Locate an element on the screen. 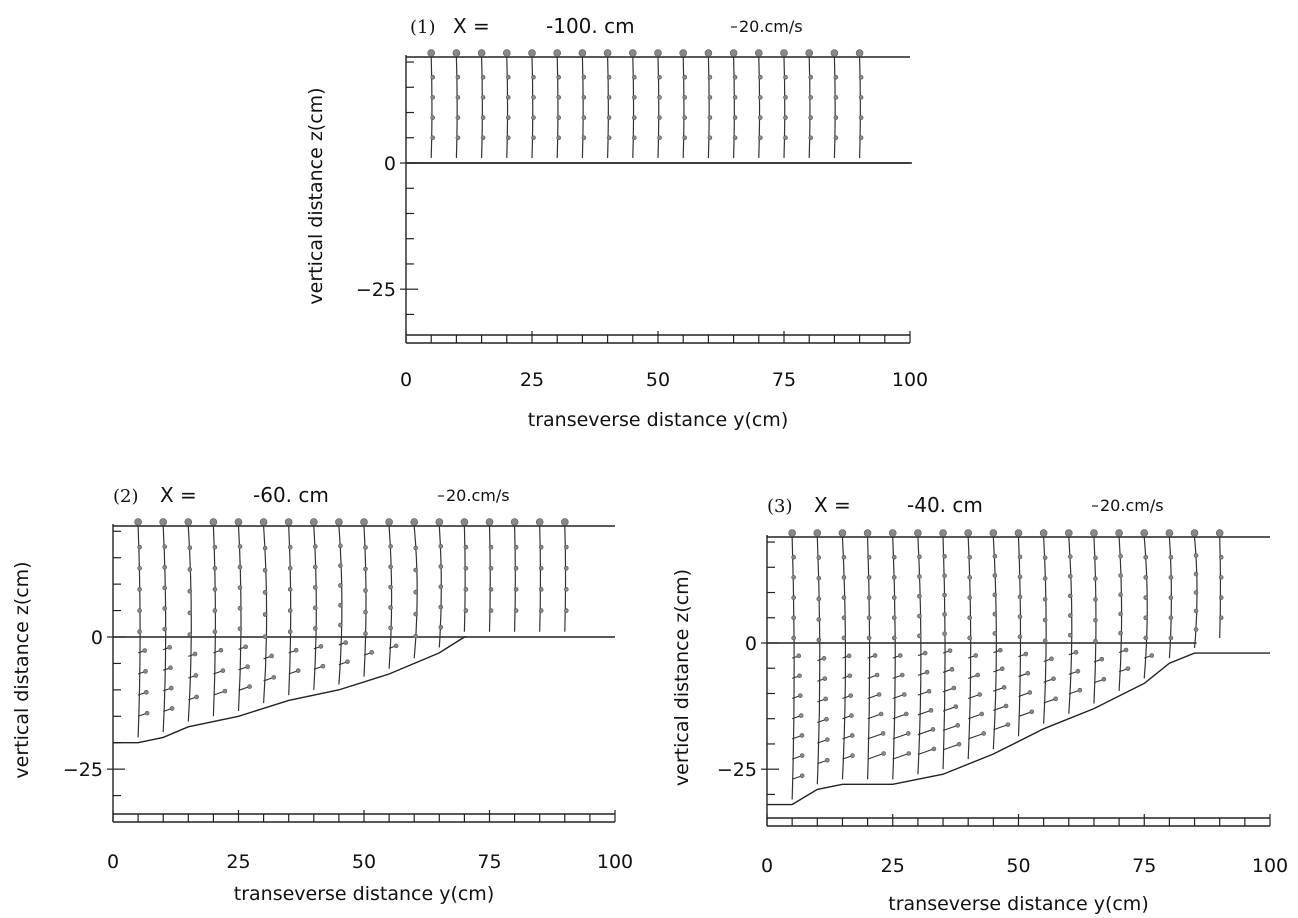 This screenshot has width=1298, height=918. title-value: -100. cm is located at coordinates (590, 26).